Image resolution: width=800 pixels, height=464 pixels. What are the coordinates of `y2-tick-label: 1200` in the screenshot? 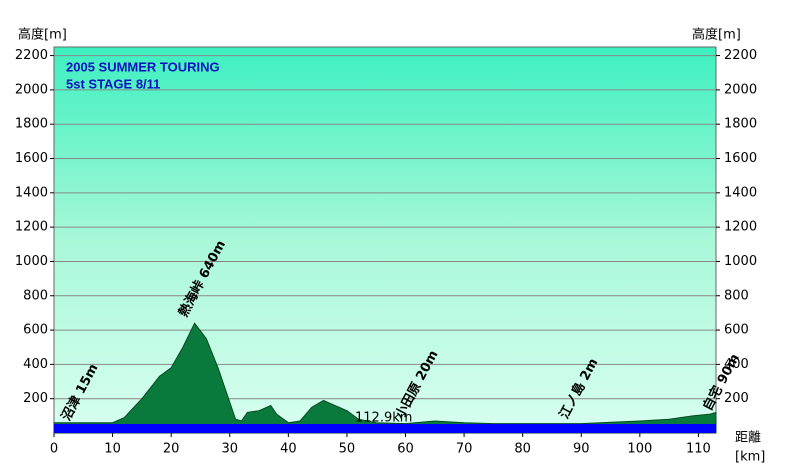 It's located at (740, 227).